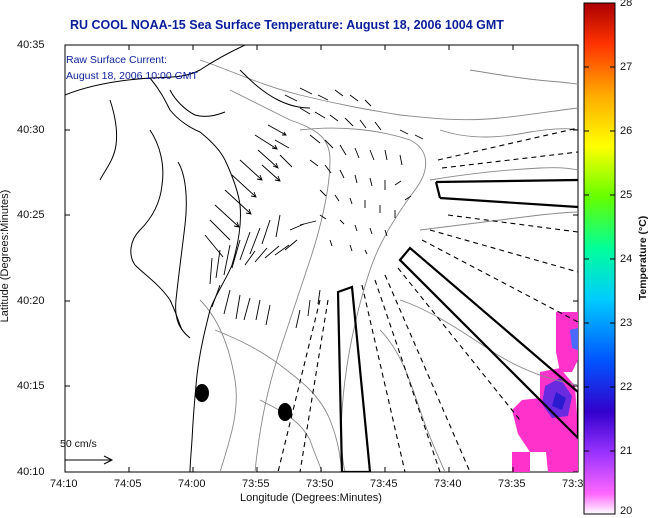 The width and height of the screenshot is (651, 518). I want to click on colorbar-tick-label: 25, so click(626, 195).